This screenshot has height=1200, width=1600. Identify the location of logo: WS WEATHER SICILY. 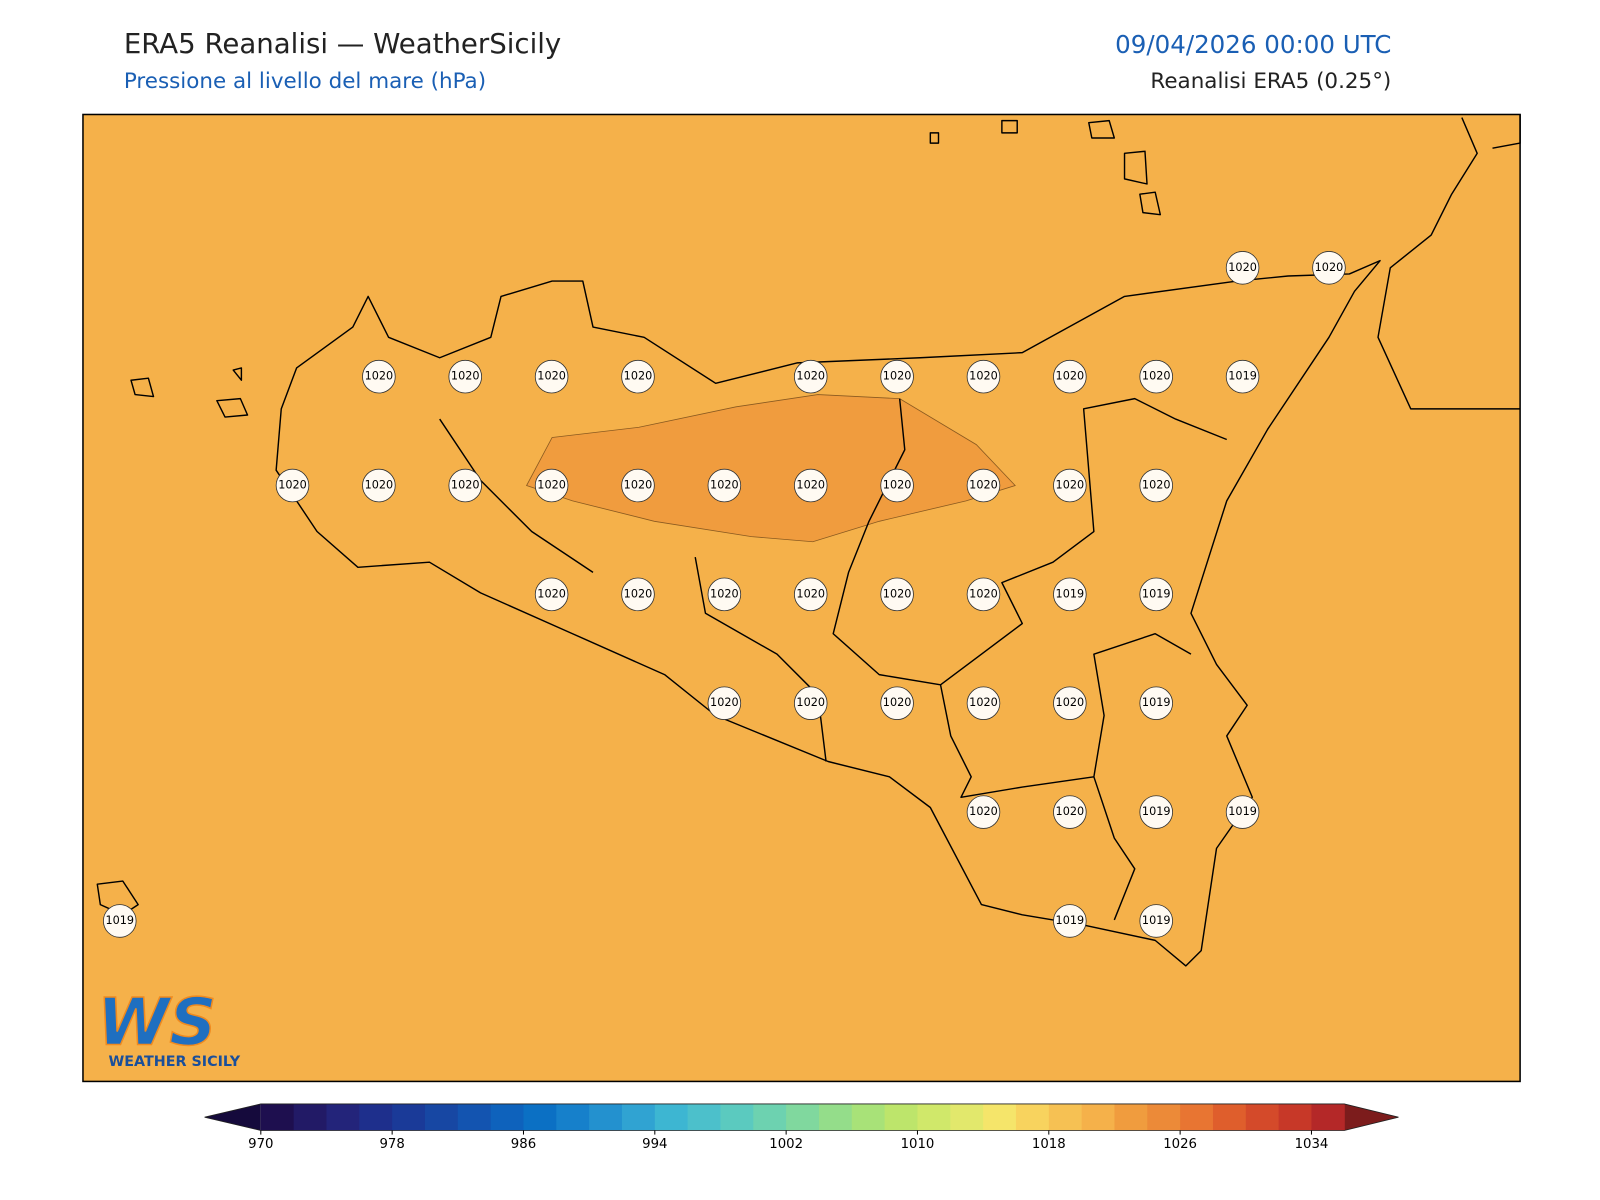
(169, 1027).